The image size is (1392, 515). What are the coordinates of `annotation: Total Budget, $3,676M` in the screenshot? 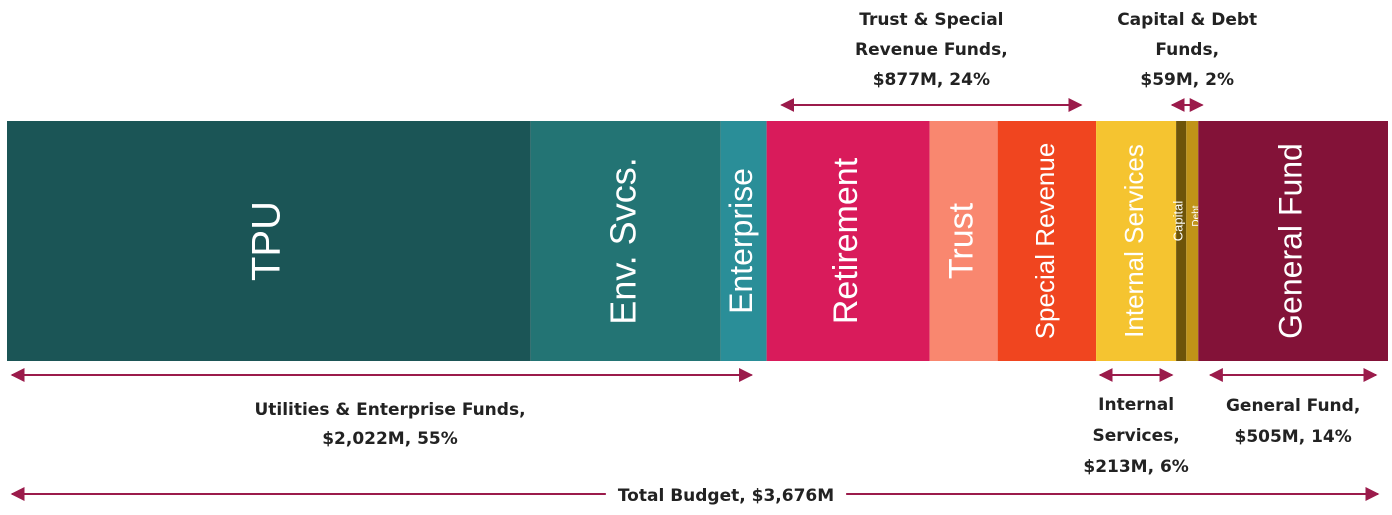 It's located at (726, 496).